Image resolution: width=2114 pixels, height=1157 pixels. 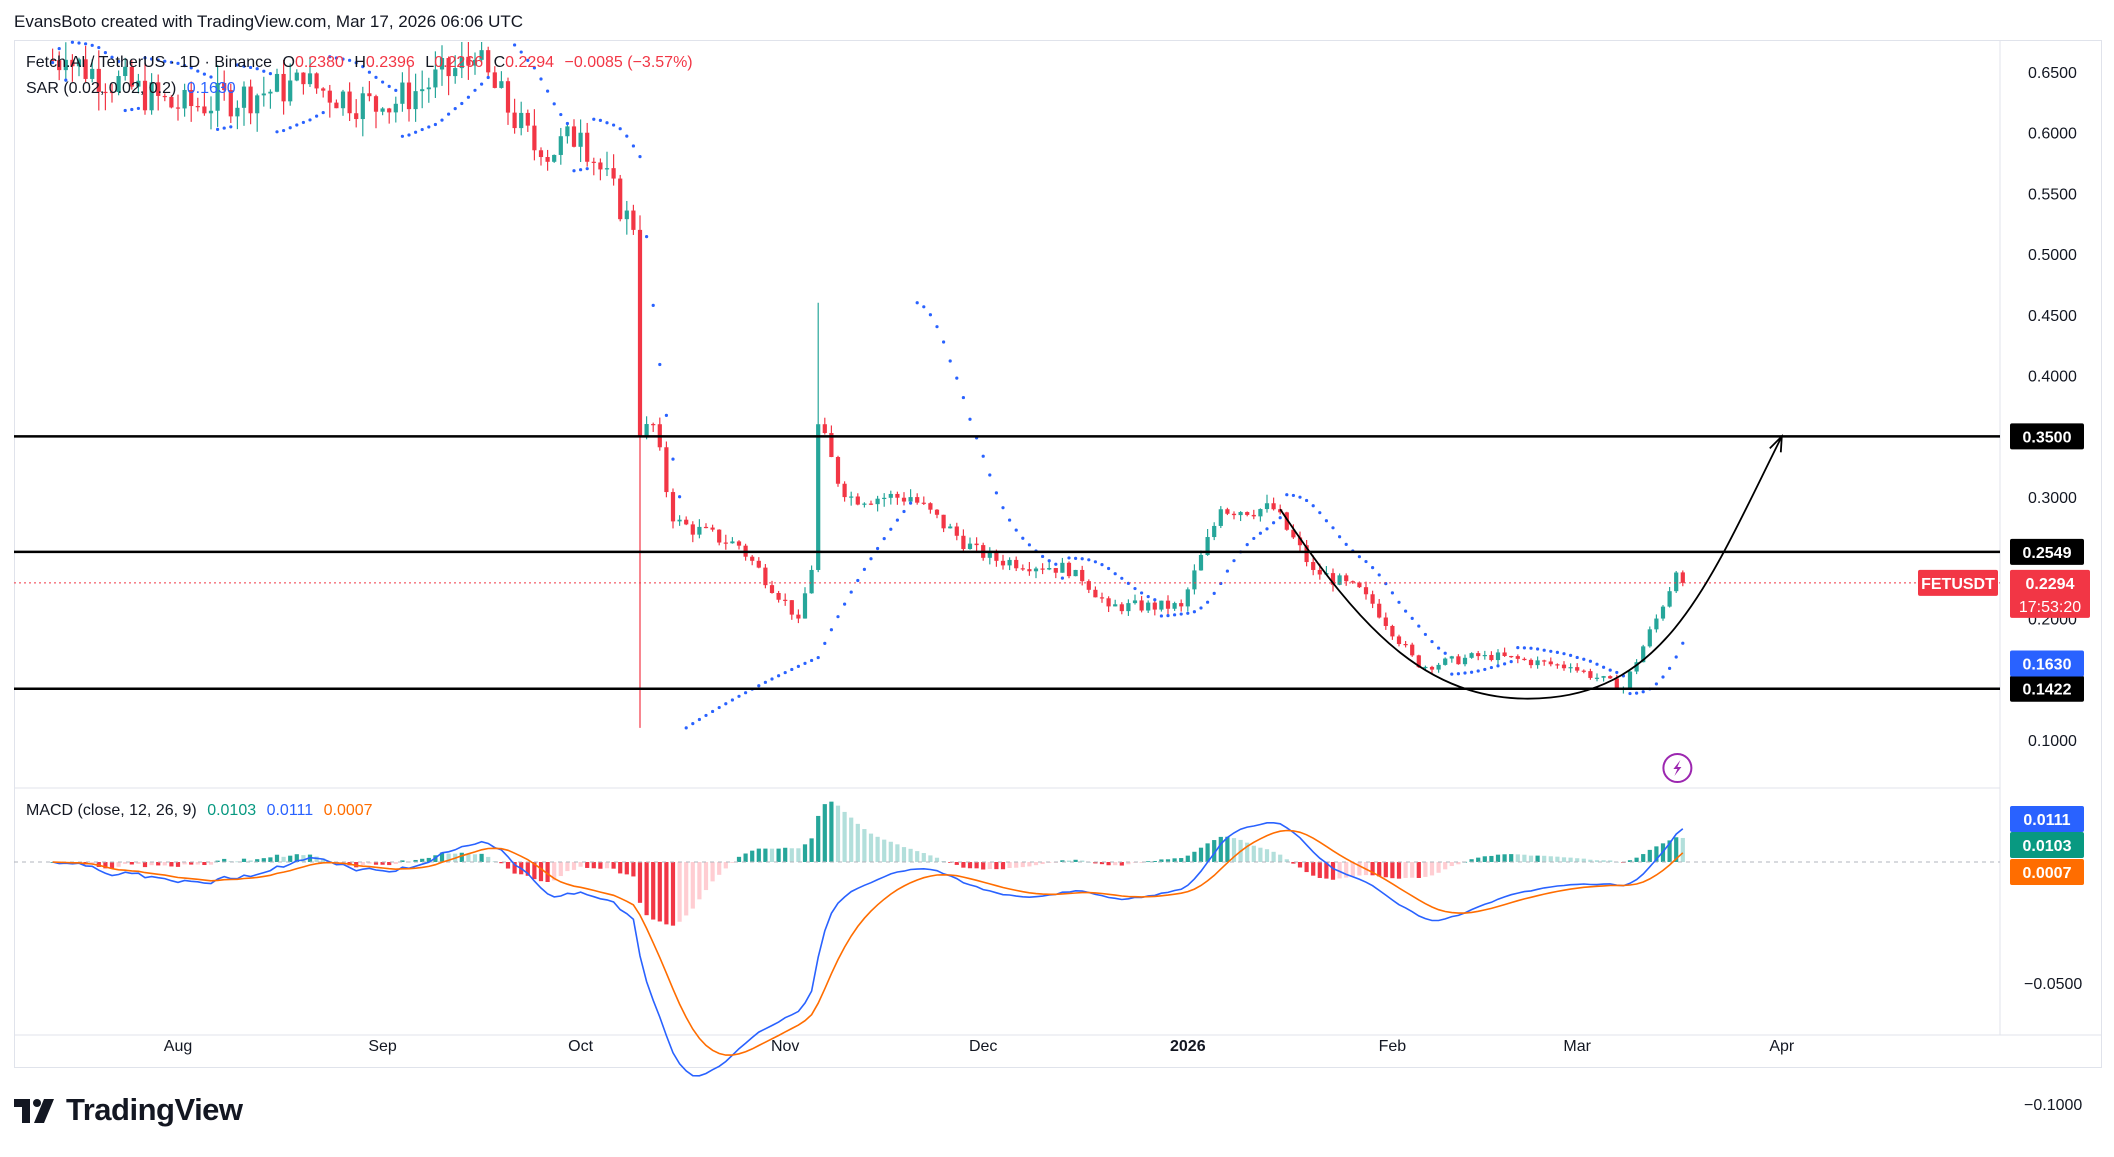 I want to click on time-tick-label: Nov, so click(x=785, y=1046).